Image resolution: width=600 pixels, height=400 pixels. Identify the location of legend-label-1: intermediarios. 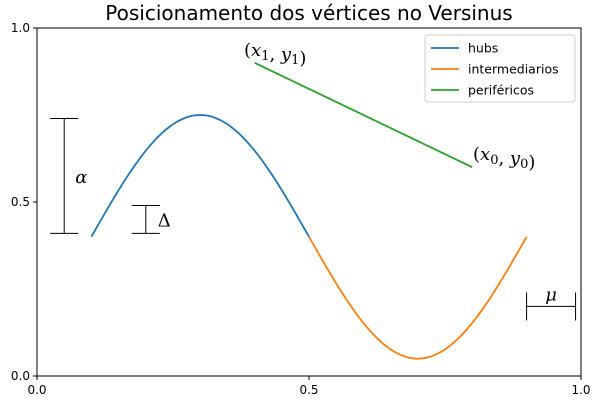
(513, 69).